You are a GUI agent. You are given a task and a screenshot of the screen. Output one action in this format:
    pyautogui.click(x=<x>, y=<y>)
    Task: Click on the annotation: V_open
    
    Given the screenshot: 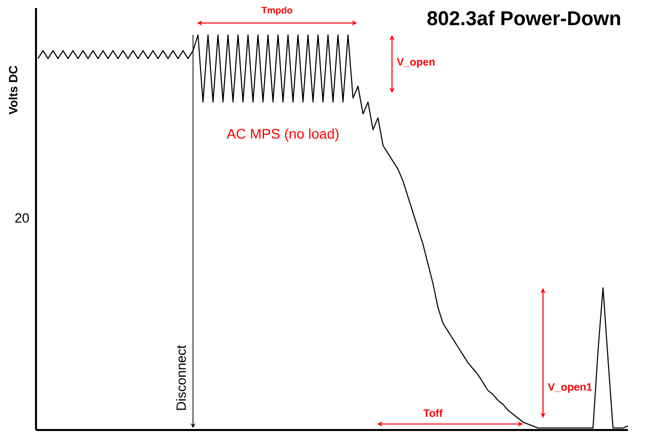 What is the action you would take?
    pyautogui.click(x=415, y=63)
    